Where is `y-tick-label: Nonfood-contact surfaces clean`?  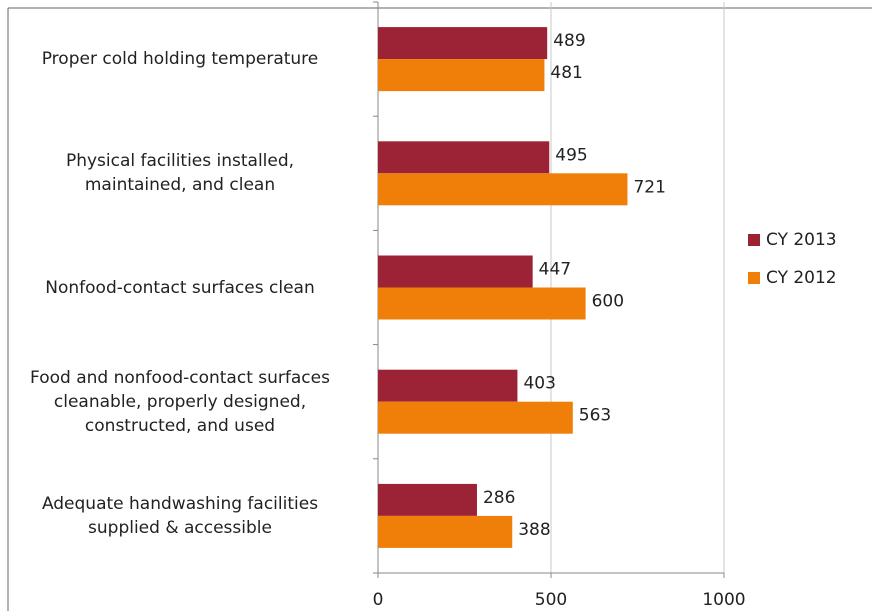
y-tick-label: Nonfood-contact surfaces clean is located at coordinates (180, 287).